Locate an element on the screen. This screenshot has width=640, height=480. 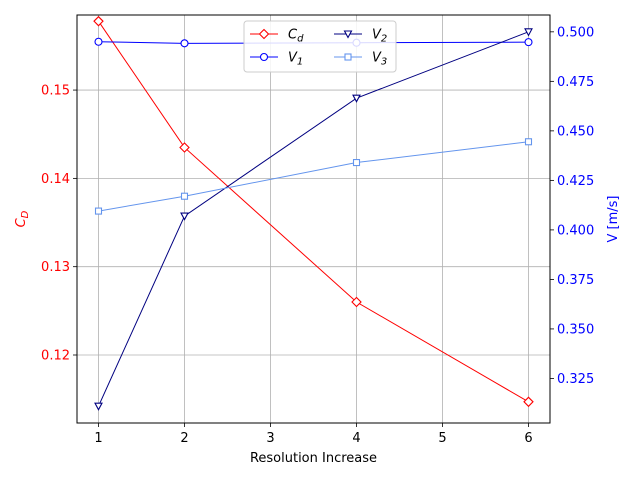
y-axis-left-title: CD is located at coordinates (22, 218).